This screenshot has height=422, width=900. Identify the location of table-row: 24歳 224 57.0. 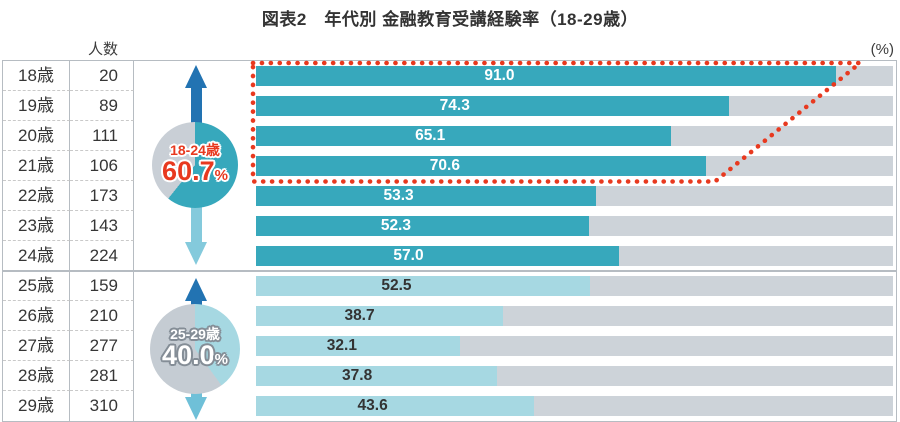
(449, 255).